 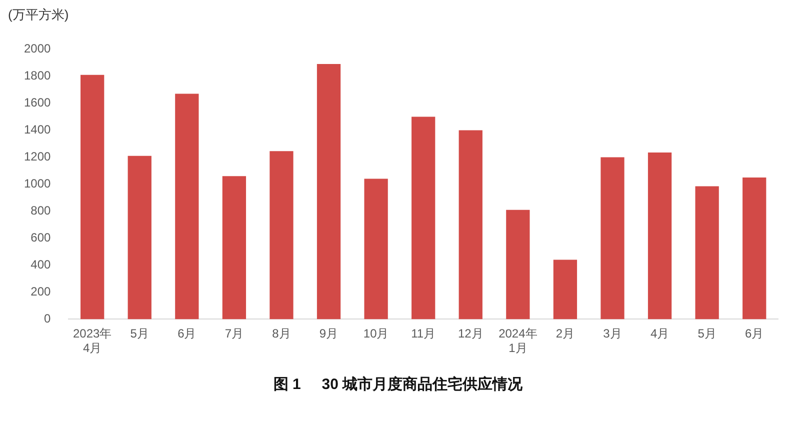 What do you see at coordinates (38, 15) in the screenshot?
I see `y-axis-title: (万平方米)` at bounding box center [38, 15].